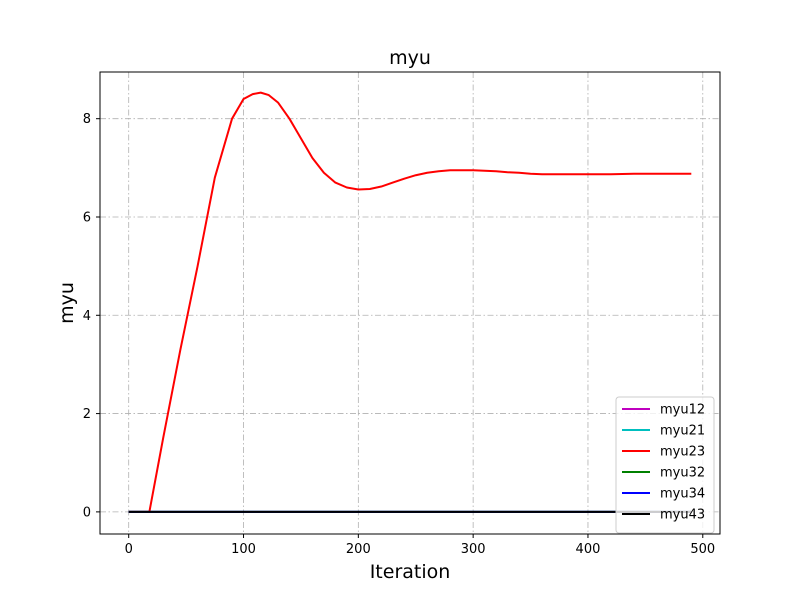  Describe the element at coordinates (410, 58) in the screenshot. I see `chart-title: myu` at that location.